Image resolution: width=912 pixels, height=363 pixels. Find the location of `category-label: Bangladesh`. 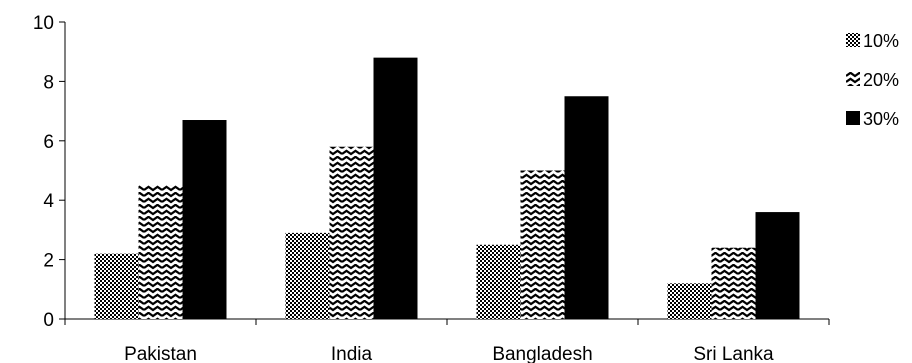

category-label: Bangladesh is located at coordinates (542, 353).